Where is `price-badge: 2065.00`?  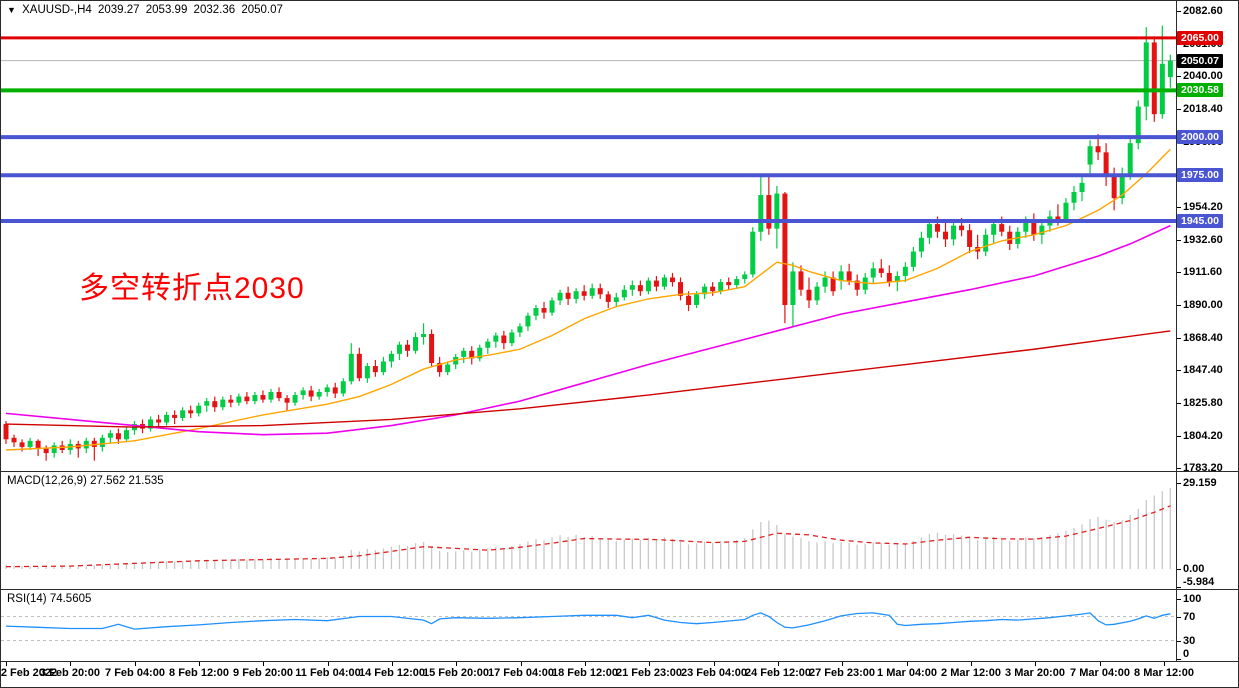 price-badge: 2065.00 is located at coordinates (1200, 37).